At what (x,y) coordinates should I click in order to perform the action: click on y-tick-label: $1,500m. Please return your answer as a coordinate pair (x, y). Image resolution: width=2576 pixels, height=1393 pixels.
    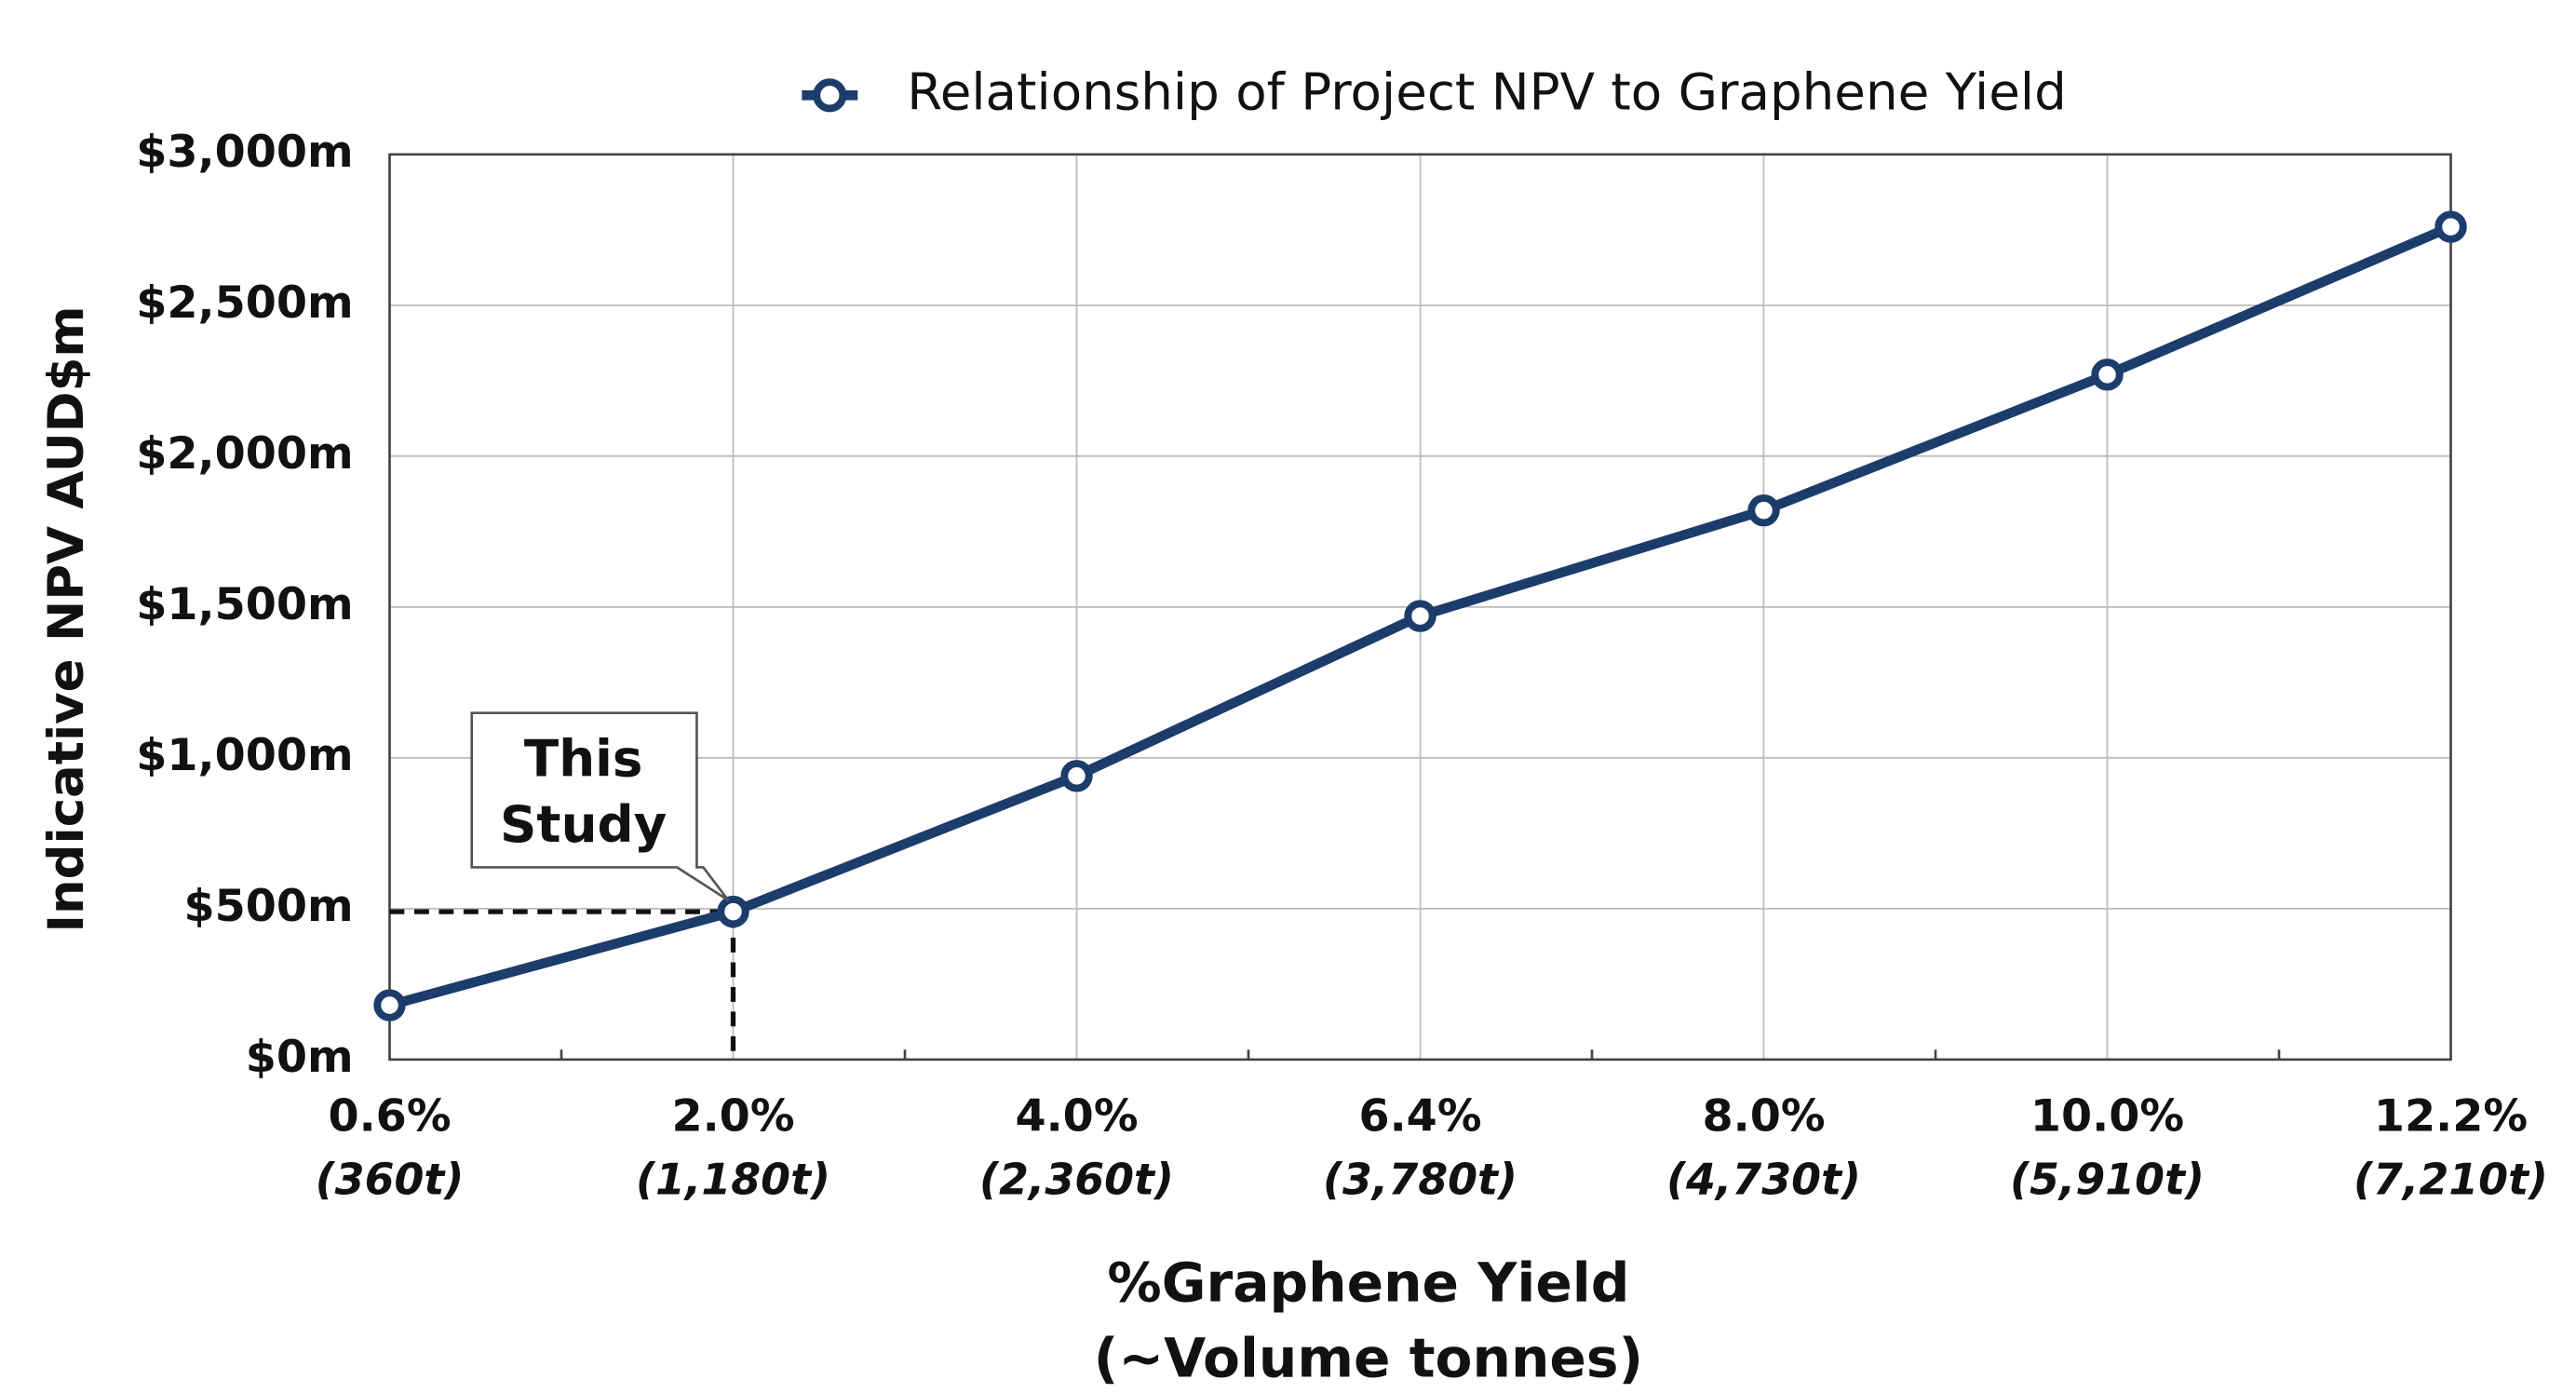
    Looking at the image, I should click on (244, 604).